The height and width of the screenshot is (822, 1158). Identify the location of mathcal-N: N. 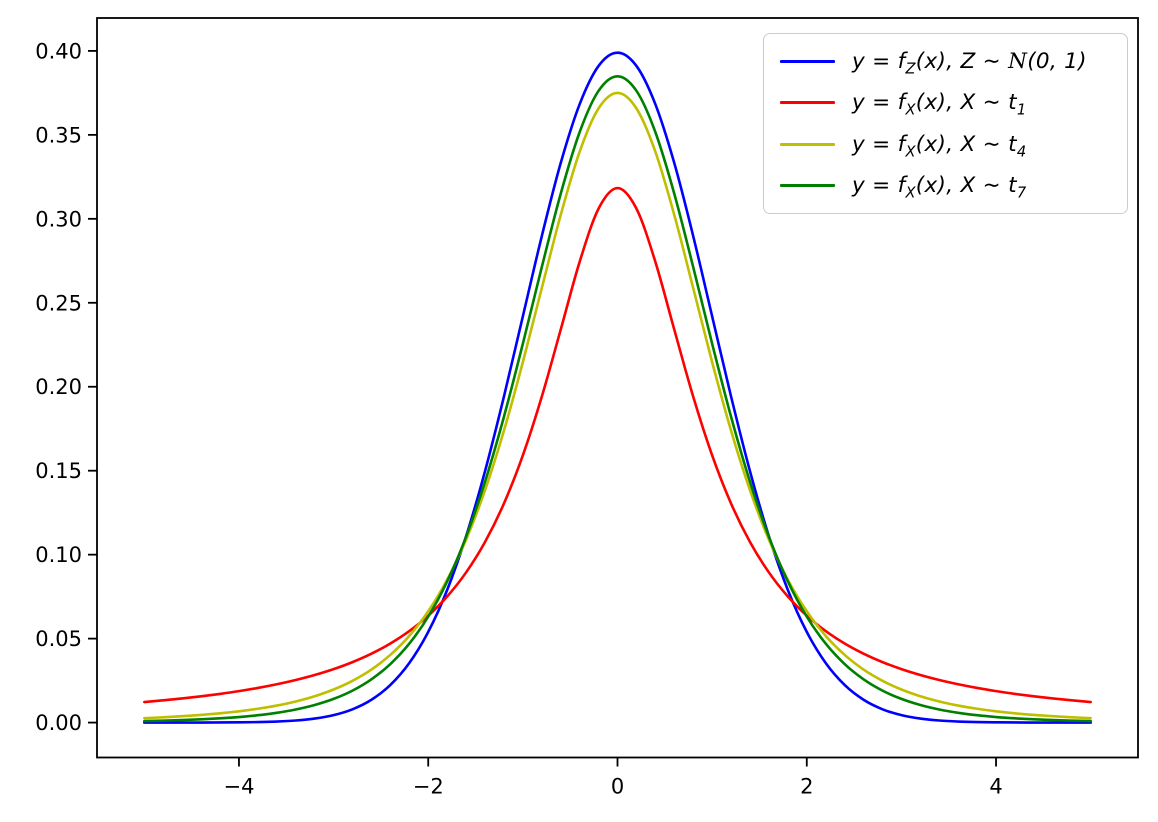
(1018, 61).